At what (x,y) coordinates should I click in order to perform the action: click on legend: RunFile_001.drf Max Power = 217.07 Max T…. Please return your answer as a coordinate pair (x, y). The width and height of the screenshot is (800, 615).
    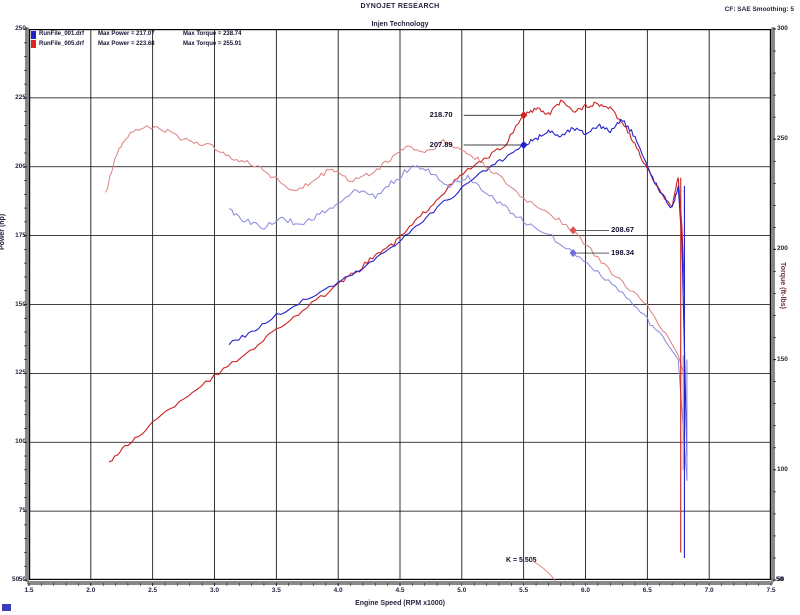
    Looking at the image, I should click on (147, 39).